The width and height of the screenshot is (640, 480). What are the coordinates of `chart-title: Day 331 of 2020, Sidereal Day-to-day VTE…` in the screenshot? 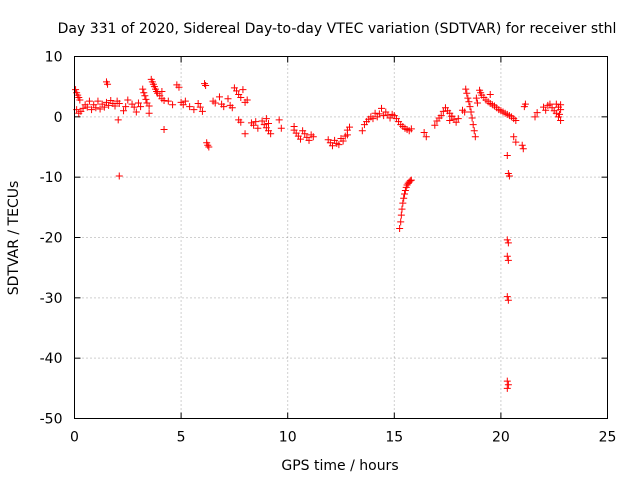 It's located at (337, 29).